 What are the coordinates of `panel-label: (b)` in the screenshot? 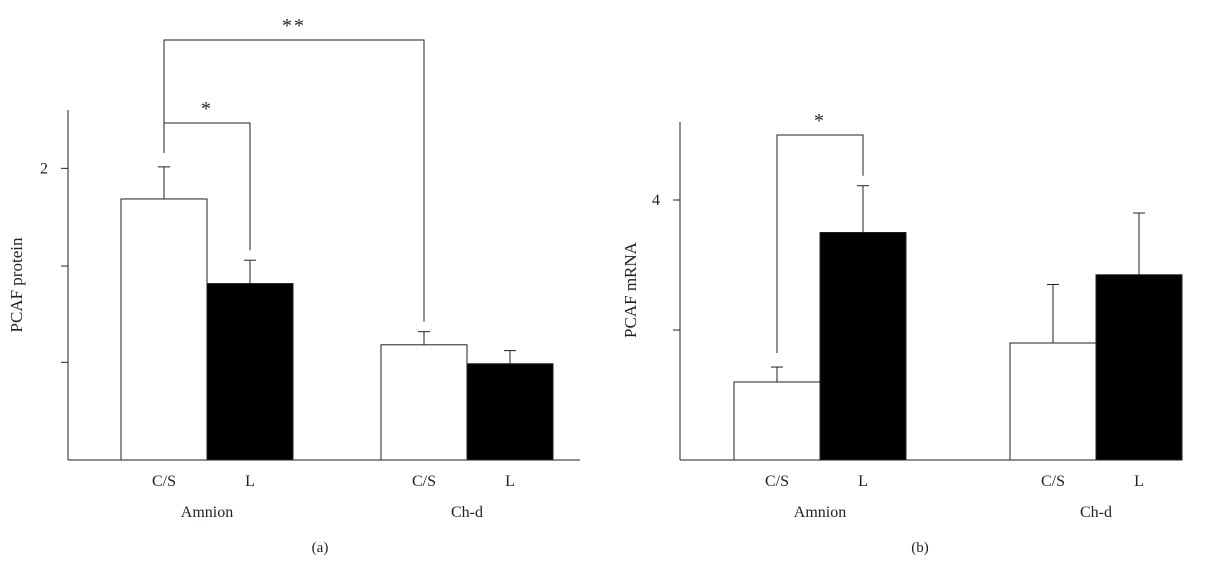 It's located at (920, 548).